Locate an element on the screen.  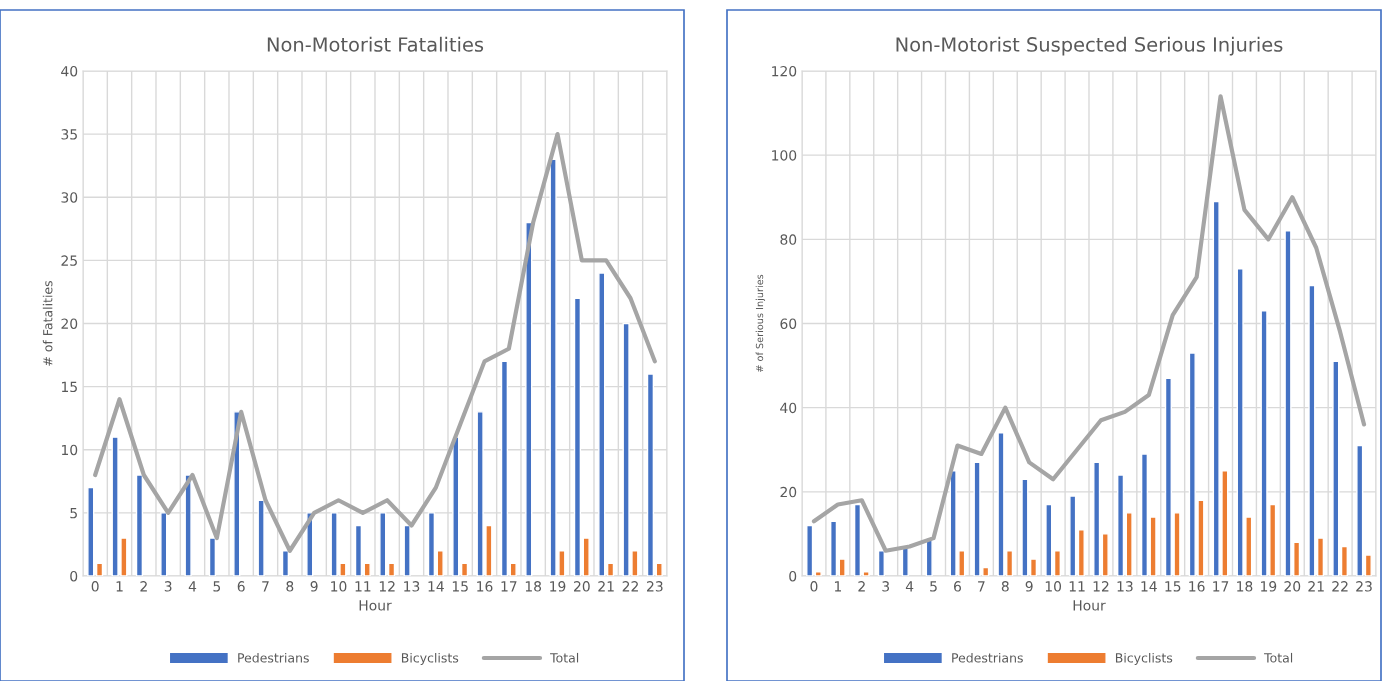
x-tick-label: 11 is located at coordinates (363, 586).